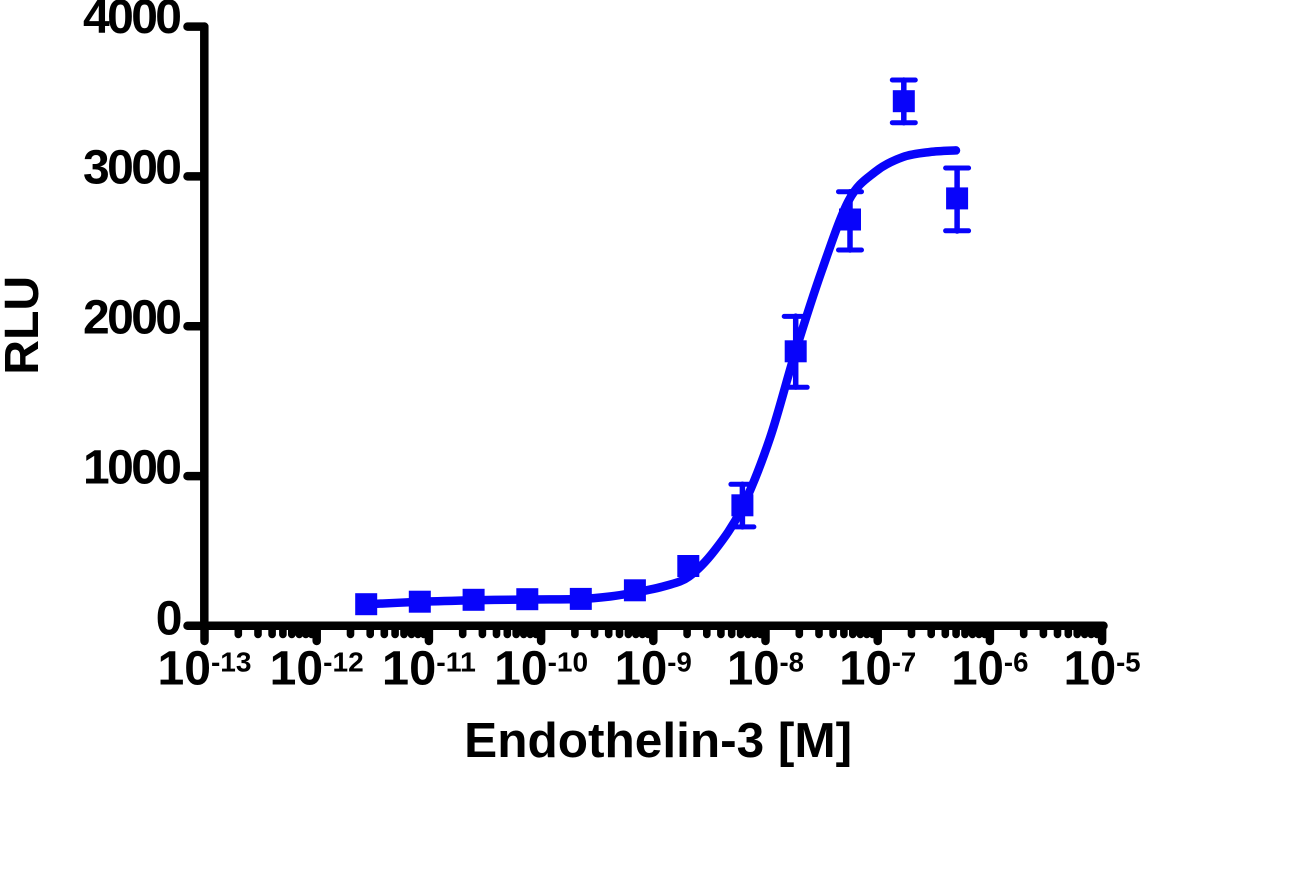 Image resolution: width=1290 pixels, height=877 pixels. What do you see at coordinates (765, 668) in the screenshot?
I see `svg-text: 10⁻⁸` at bounding box center [765, 668].